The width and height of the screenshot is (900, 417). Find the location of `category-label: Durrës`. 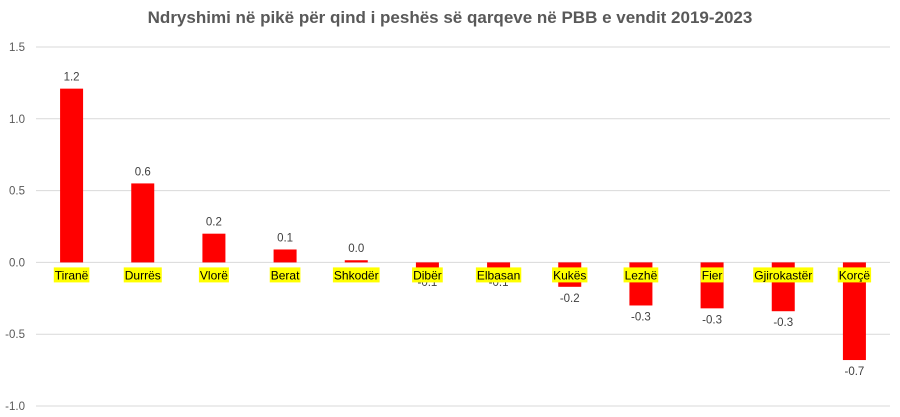

category-label: Durrës is located at coordinates (143, 275).